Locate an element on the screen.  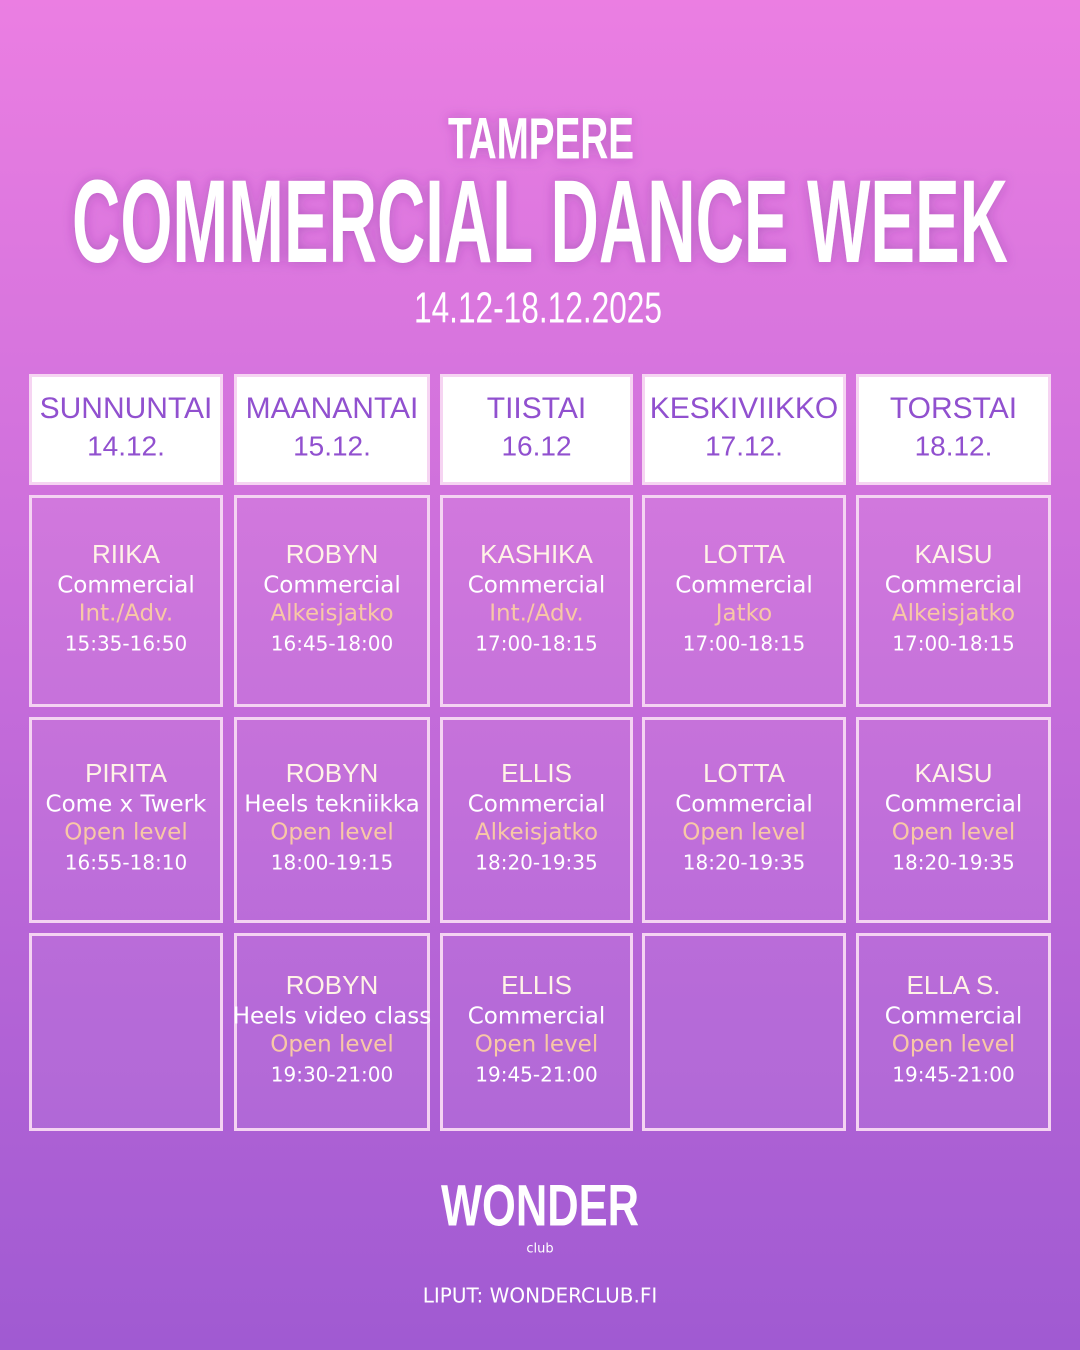
level: Jatko is located at coordinates (743, 614).